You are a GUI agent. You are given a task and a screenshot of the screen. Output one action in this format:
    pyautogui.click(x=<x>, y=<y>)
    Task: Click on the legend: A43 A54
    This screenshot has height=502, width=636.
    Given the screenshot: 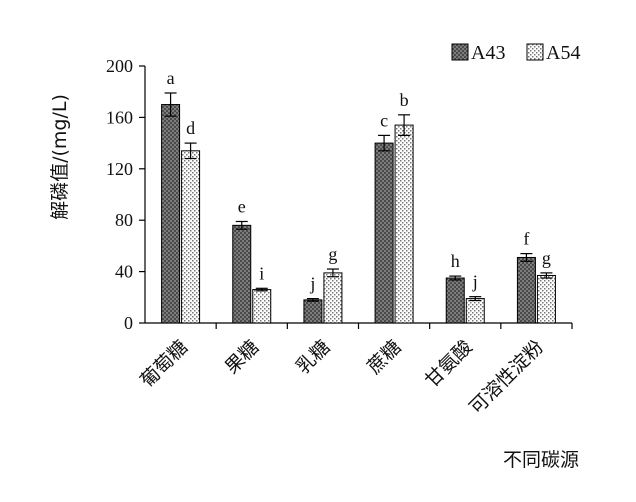 What is the action you would take?
    pyautogui.click(x=515, y=53)
    